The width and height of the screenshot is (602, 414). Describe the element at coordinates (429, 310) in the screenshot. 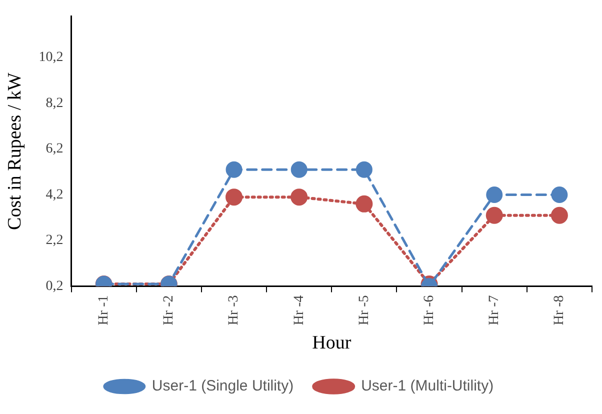

I see `x-tick-label: Hr -6` at that location.